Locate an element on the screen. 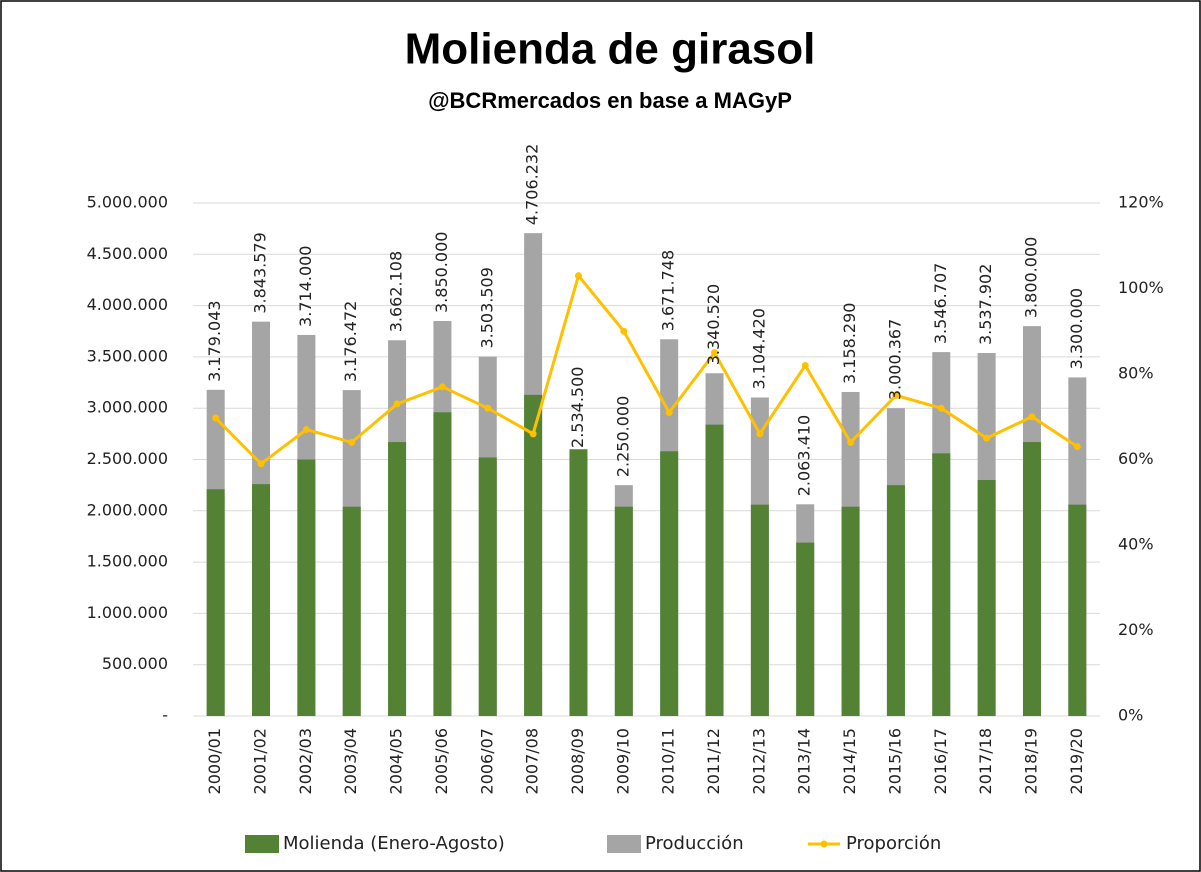  x-tick-label: 2012/13 is located at coordinates (758, 761).